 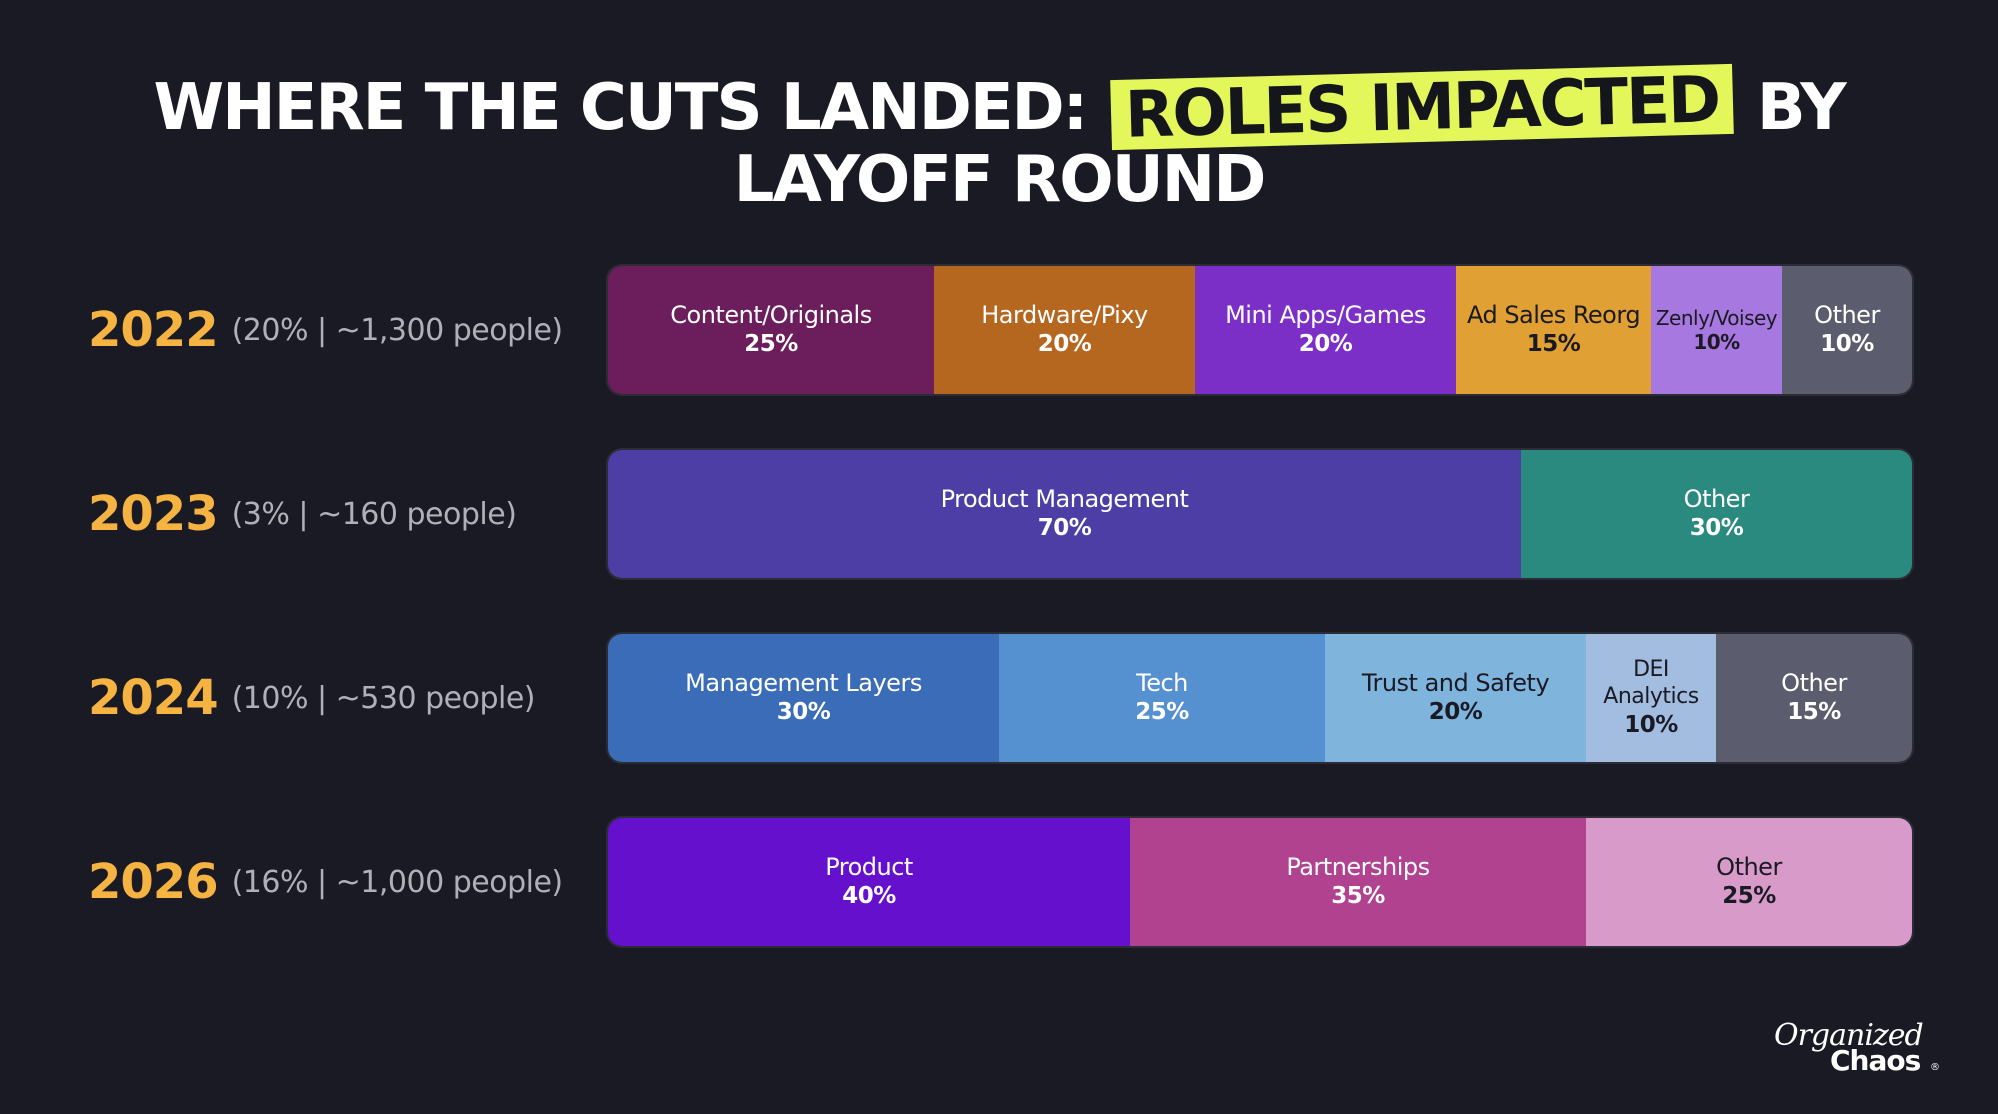 I want to click on segment-value-label: 40%, so click(x=869, y=896).